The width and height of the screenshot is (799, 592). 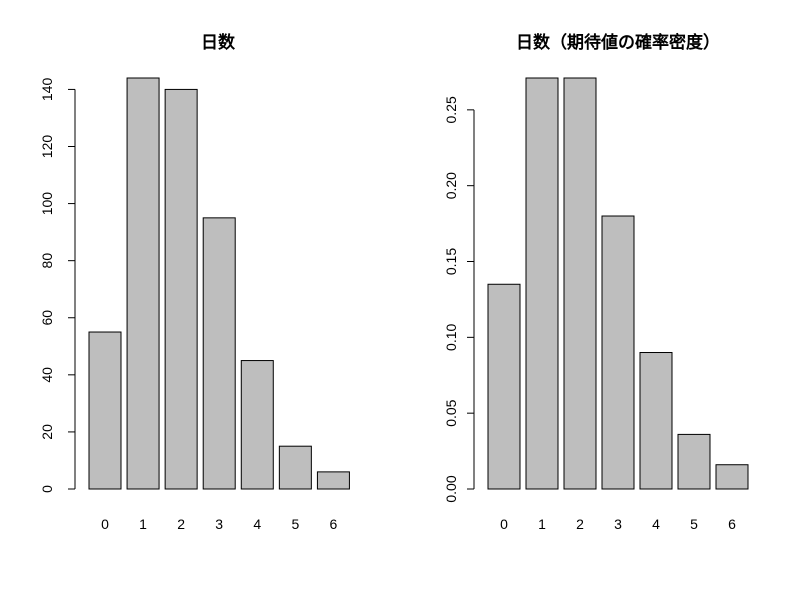 I want to click on y-tick-label: 120, so click(x=47, y=147).